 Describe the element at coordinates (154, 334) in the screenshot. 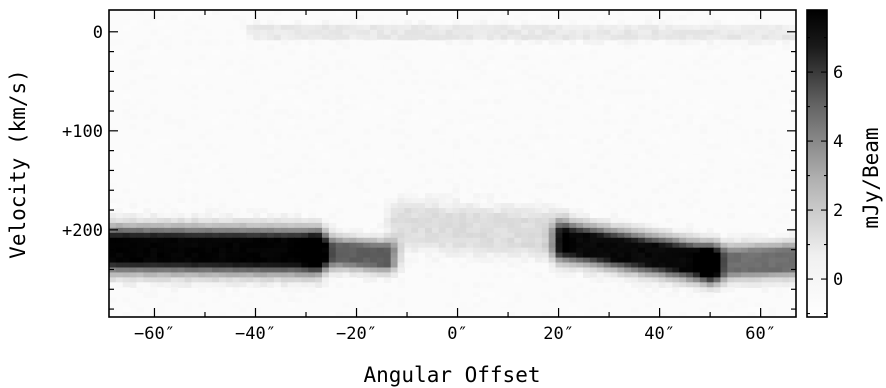

I see `x-tick-label: −60″` at that location.